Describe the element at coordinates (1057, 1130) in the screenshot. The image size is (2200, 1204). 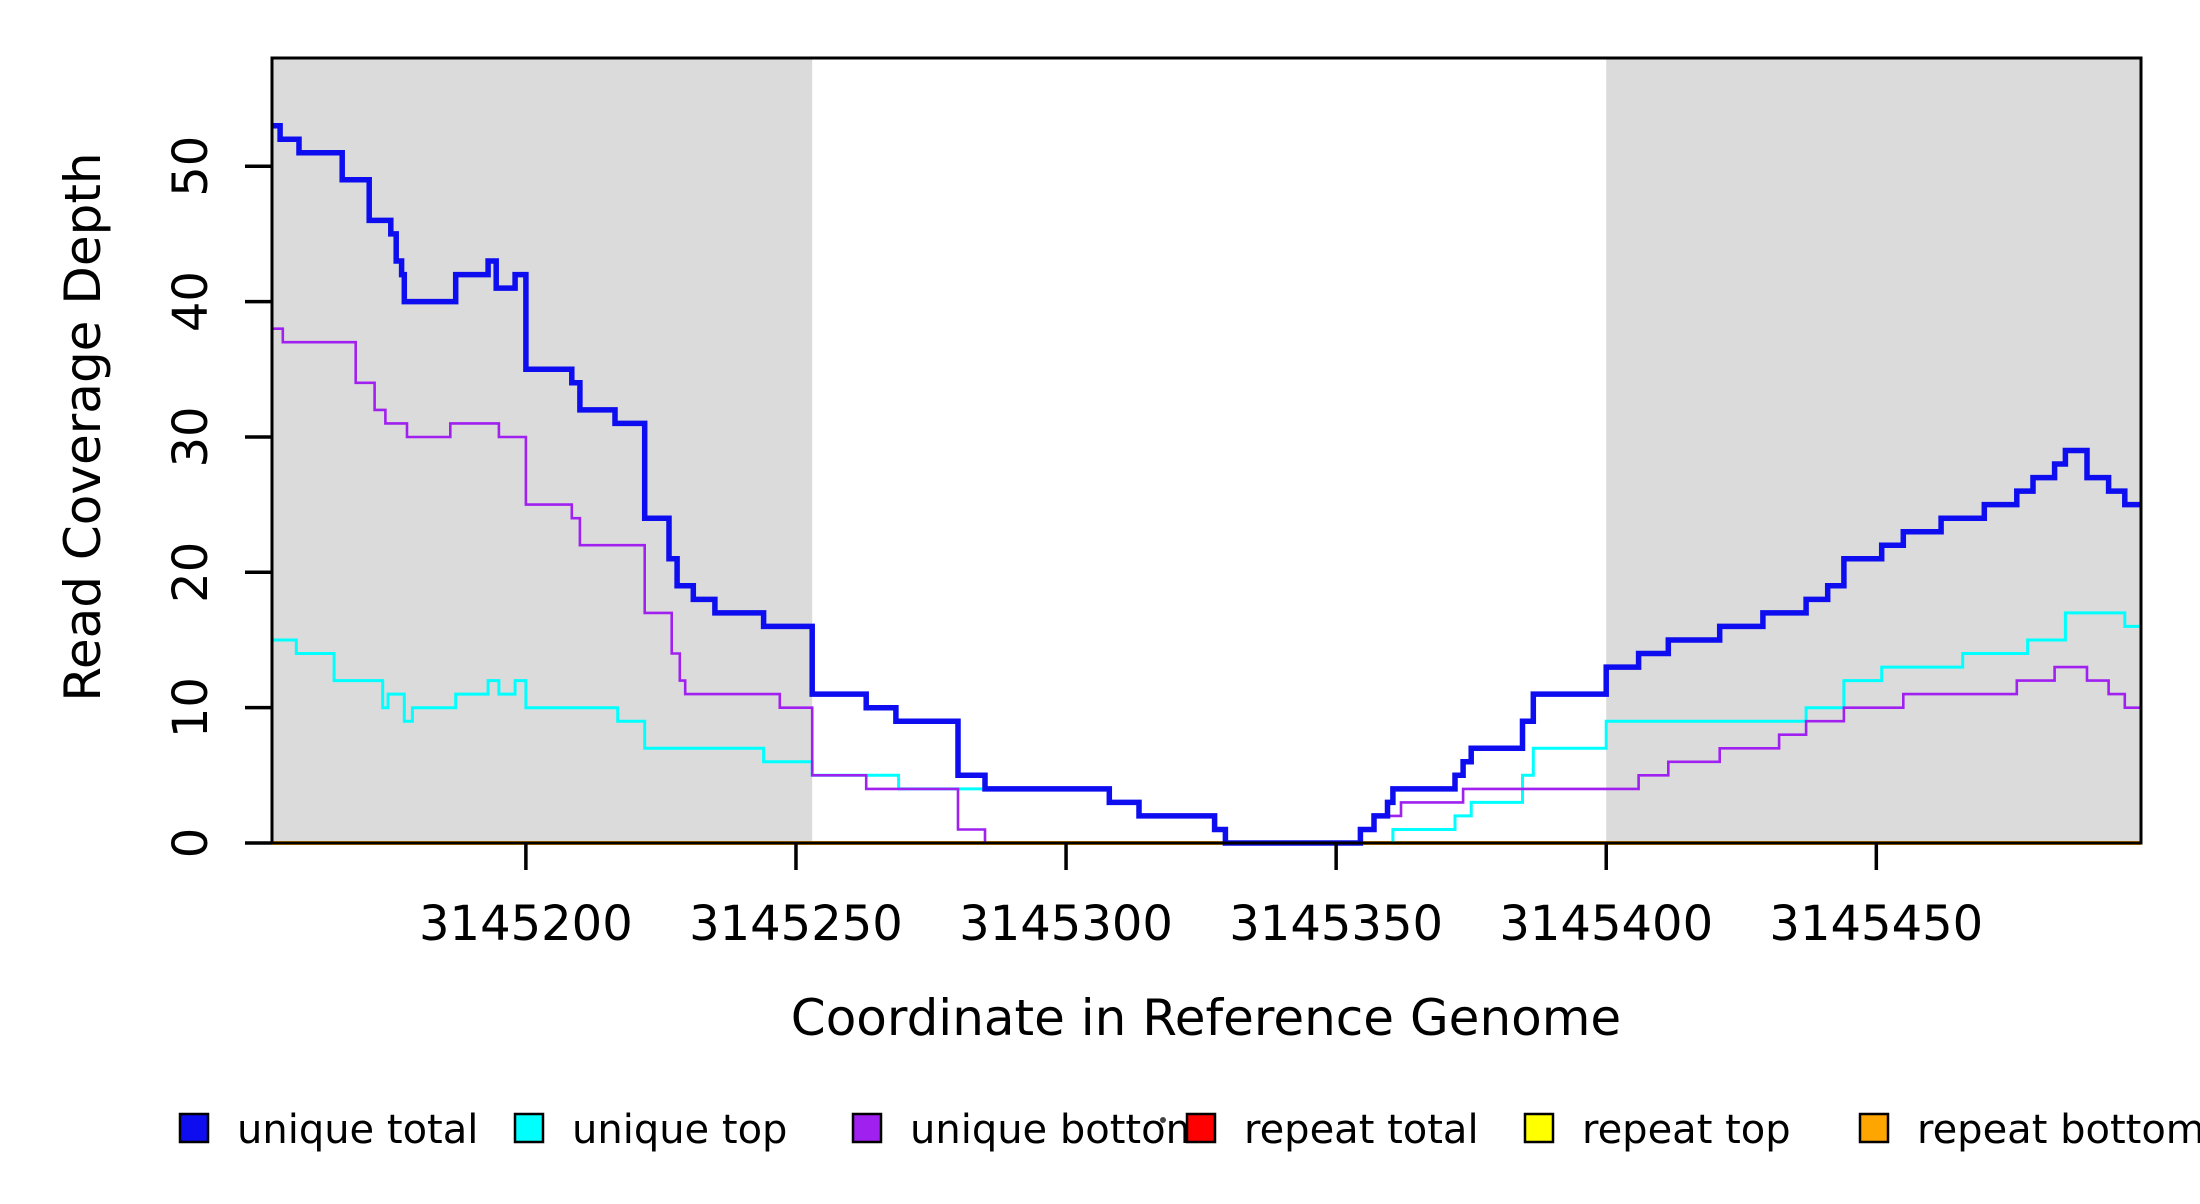
I see `legend-label: unique bottom` at that location.